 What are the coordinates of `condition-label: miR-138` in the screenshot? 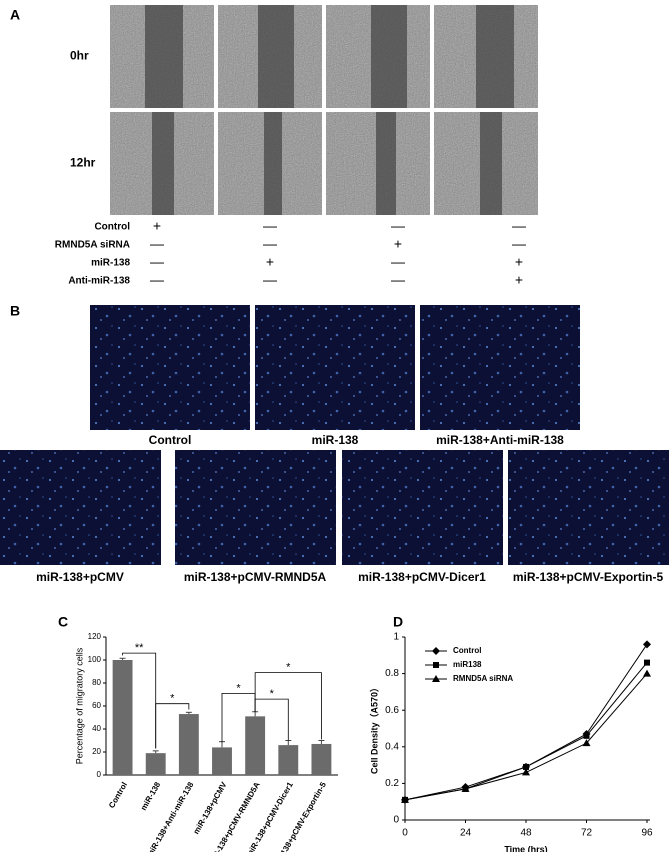 It's located at (110, 263).